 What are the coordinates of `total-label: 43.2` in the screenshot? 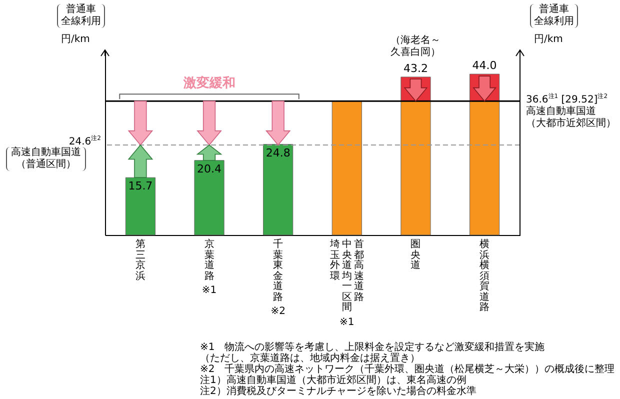 It's located at (415, 68).